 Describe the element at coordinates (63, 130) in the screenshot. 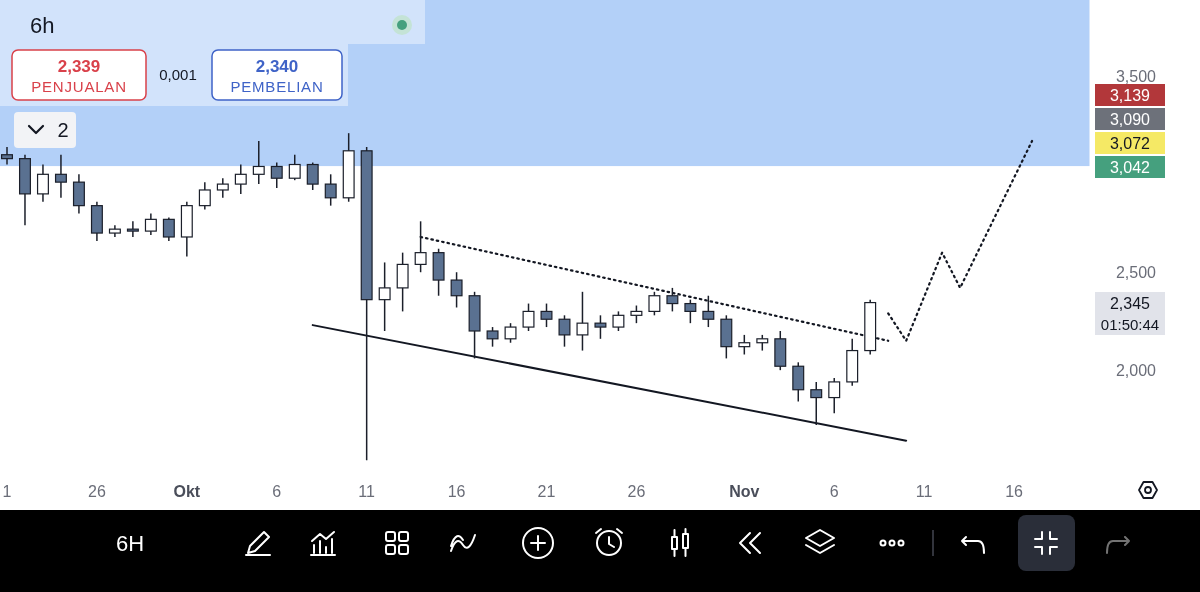

I see `annotation: 2` at that location.